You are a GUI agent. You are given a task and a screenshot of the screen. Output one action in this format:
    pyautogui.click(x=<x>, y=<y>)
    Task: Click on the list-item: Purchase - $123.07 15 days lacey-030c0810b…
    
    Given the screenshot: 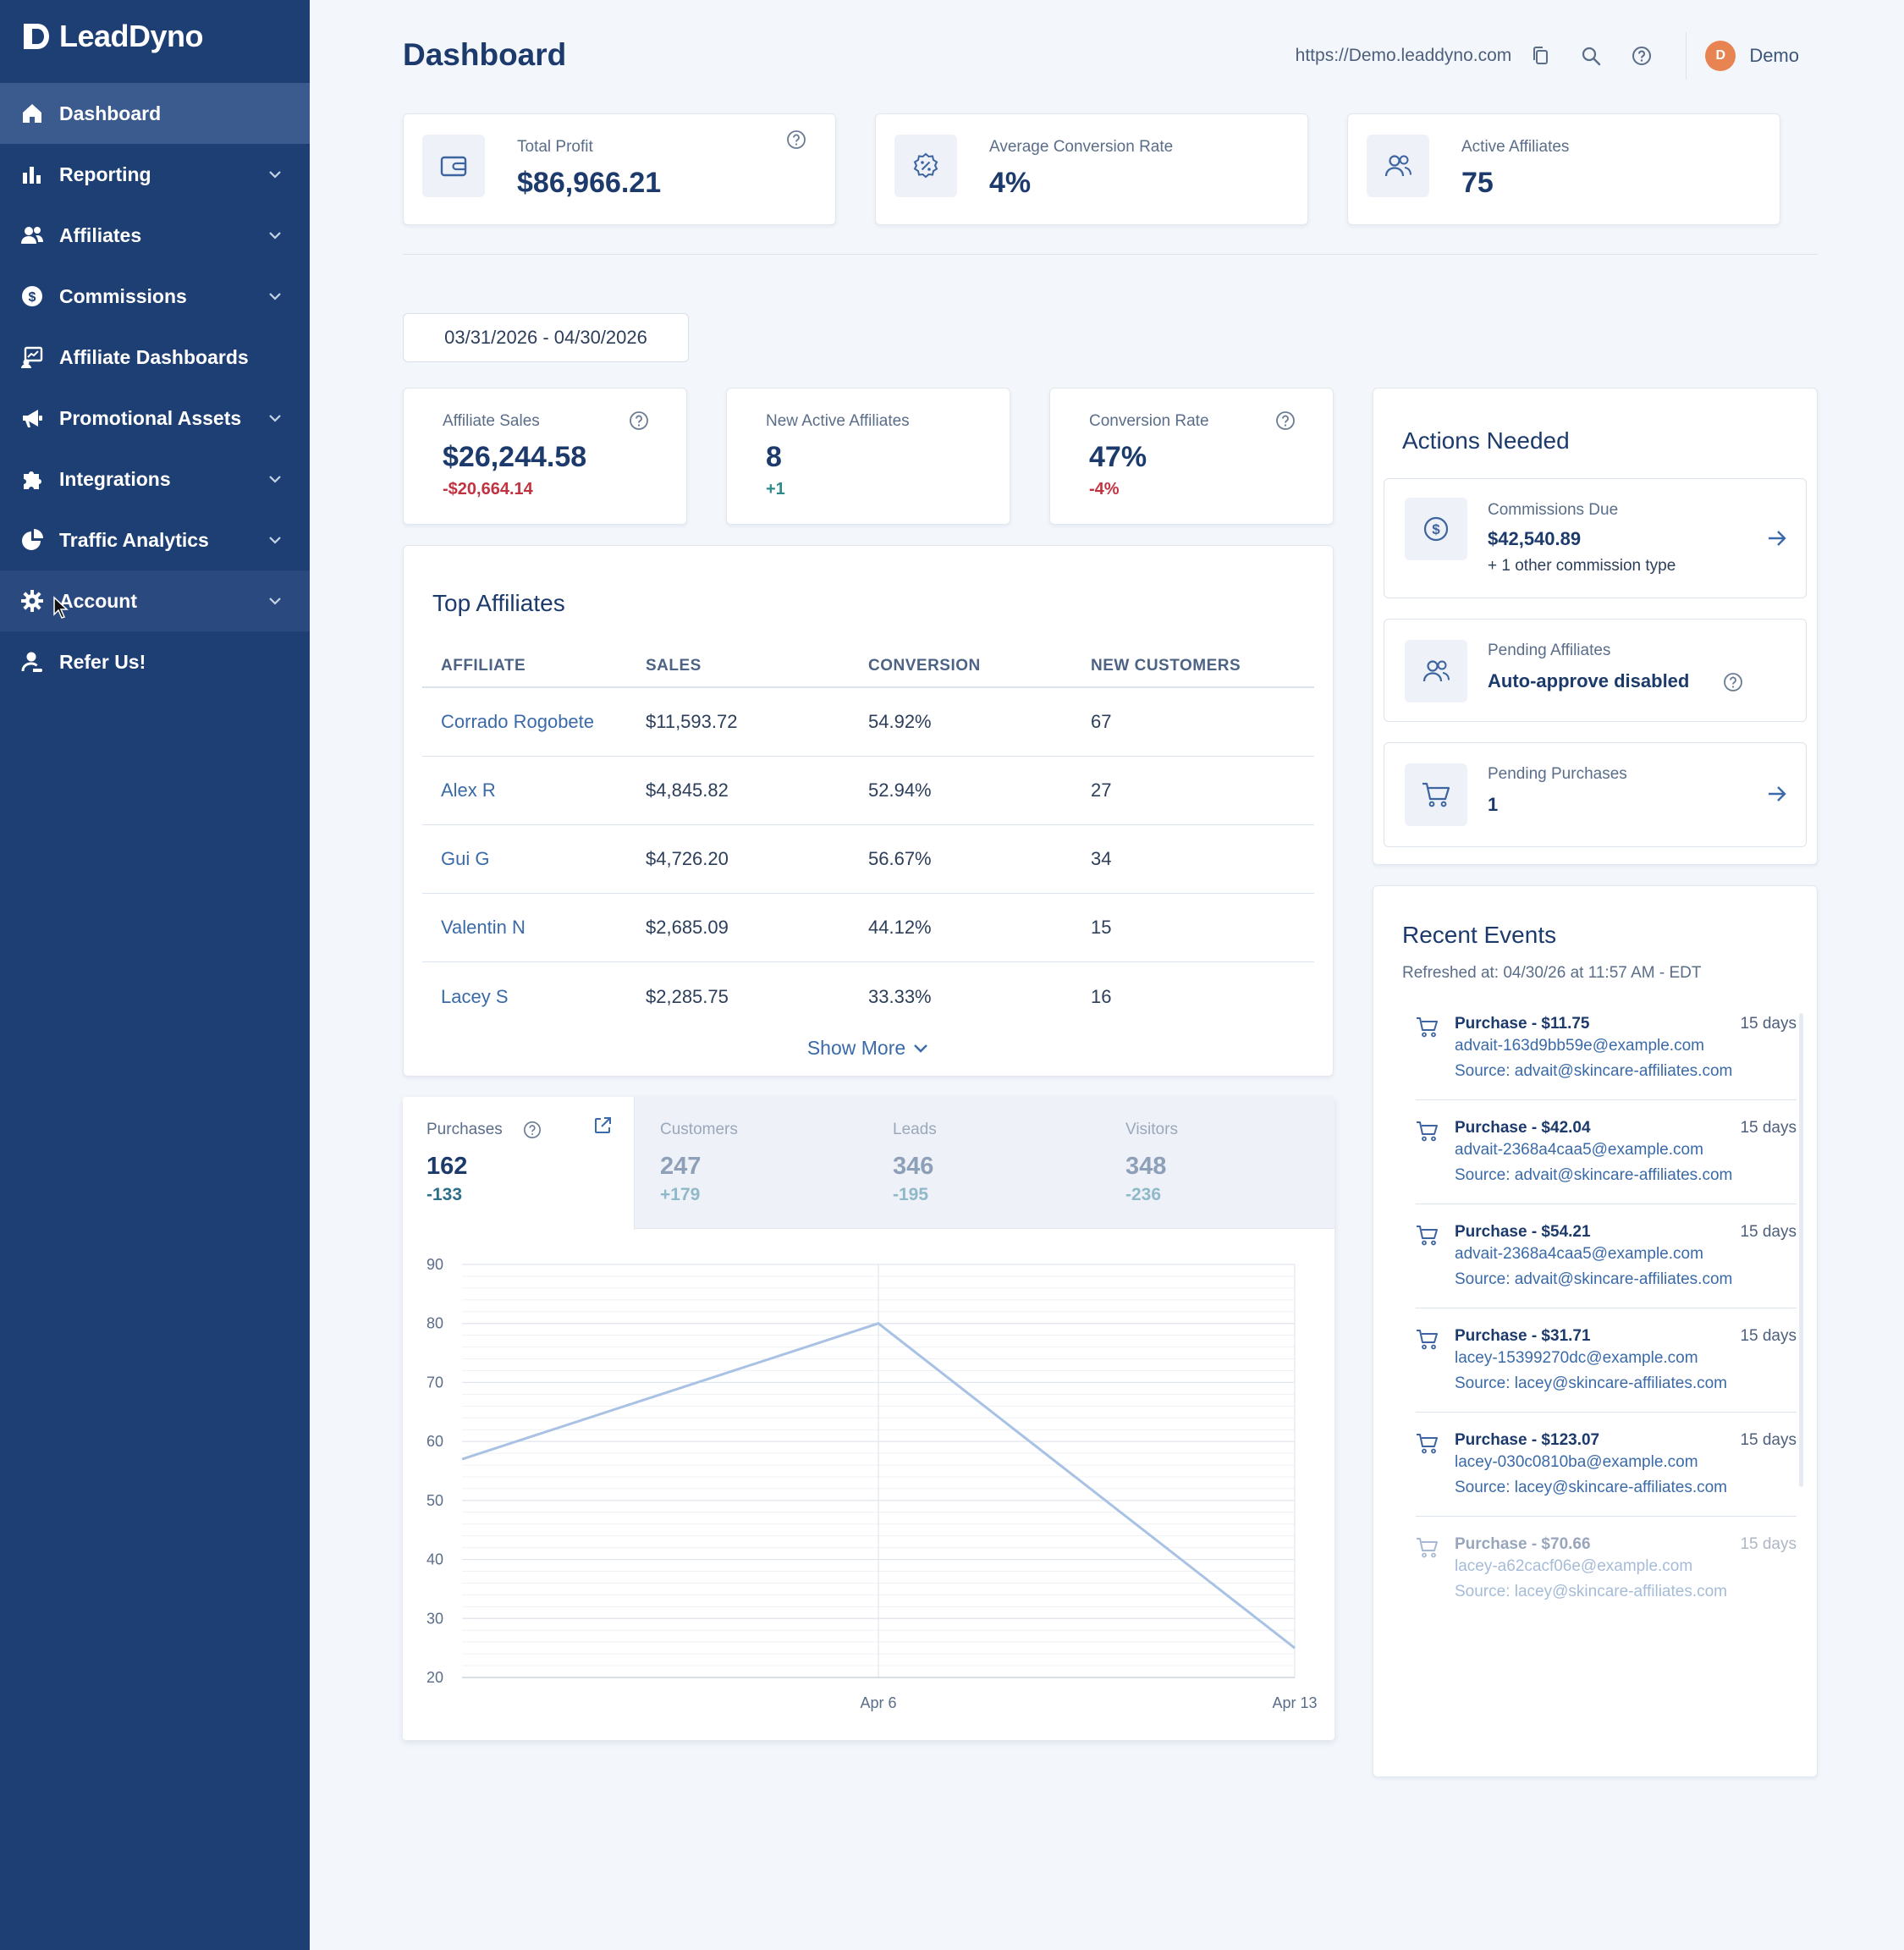 What is the action you would take?
    pyautogui.click(x=1606, y=1474)
    